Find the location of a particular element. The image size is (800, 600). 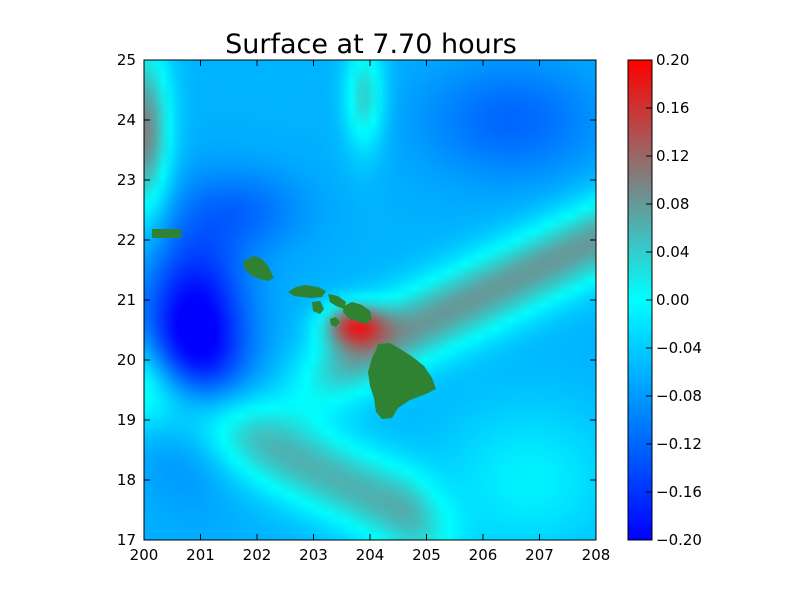

colorbar-tick-label: −0.04 is located at coordinates (679, 348).